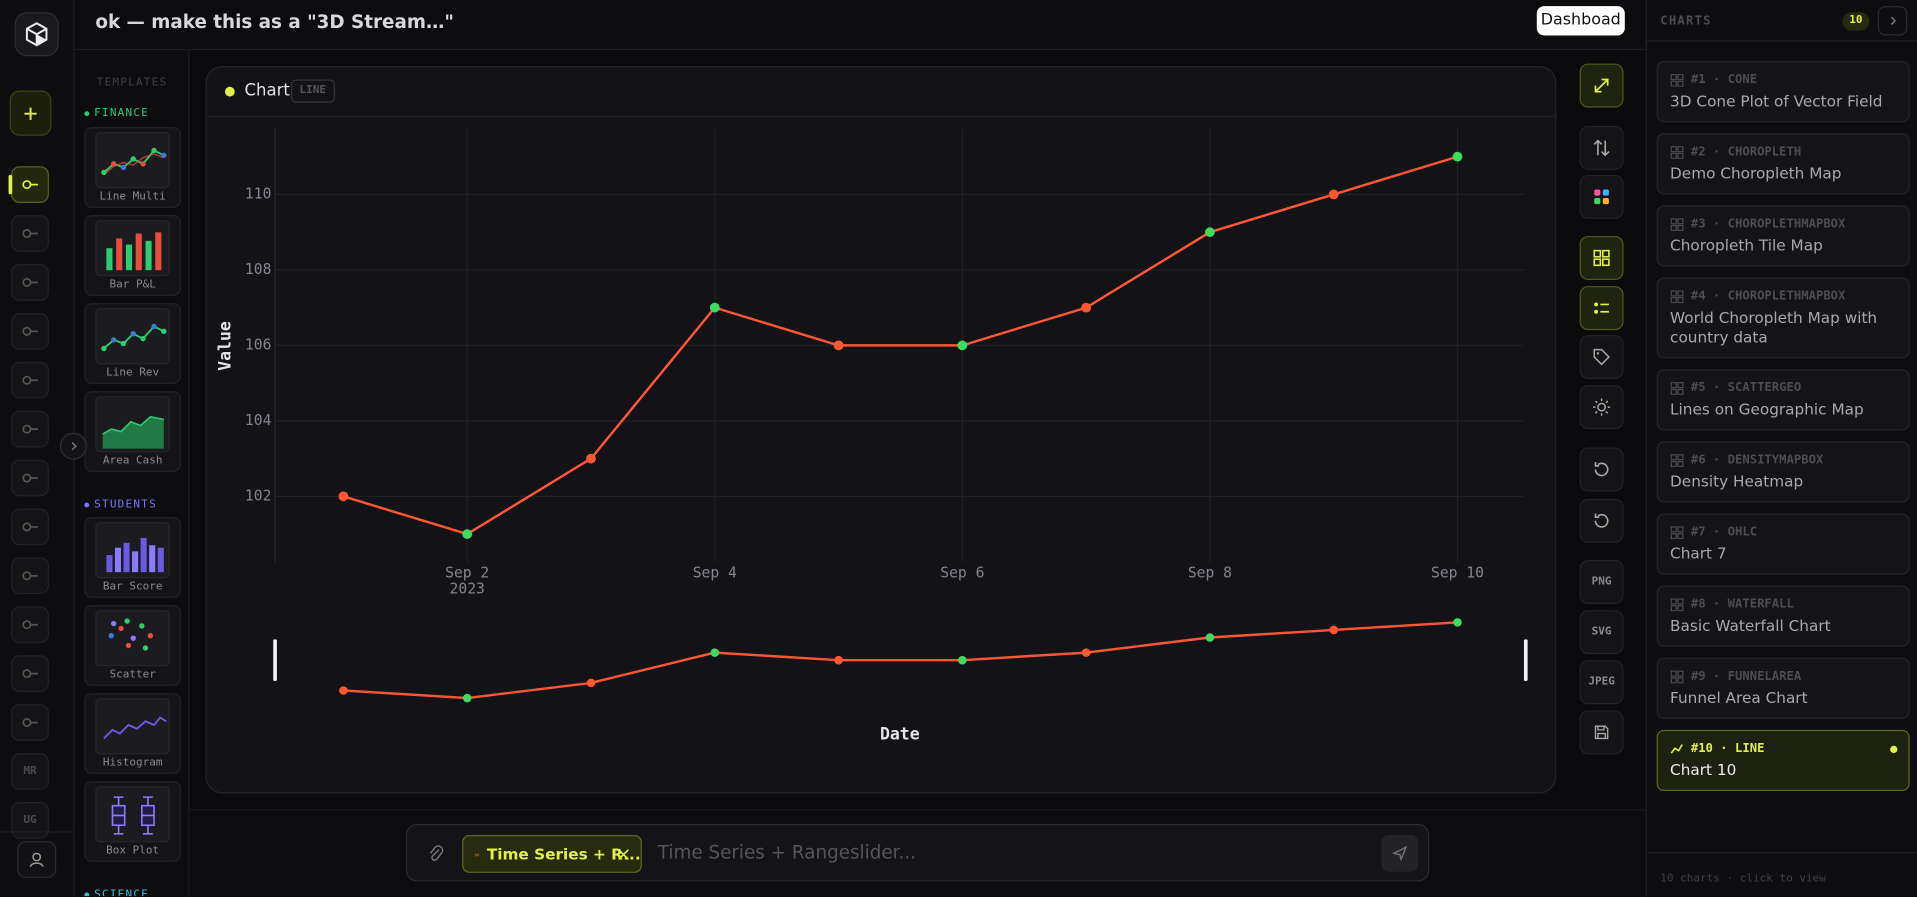 Image resolution: width=1917 pixels, height=897 pixels. Describe the element at coordinates (1210, 572) in the screenshot. I see `x-tick-label: Sep 8` at that location.